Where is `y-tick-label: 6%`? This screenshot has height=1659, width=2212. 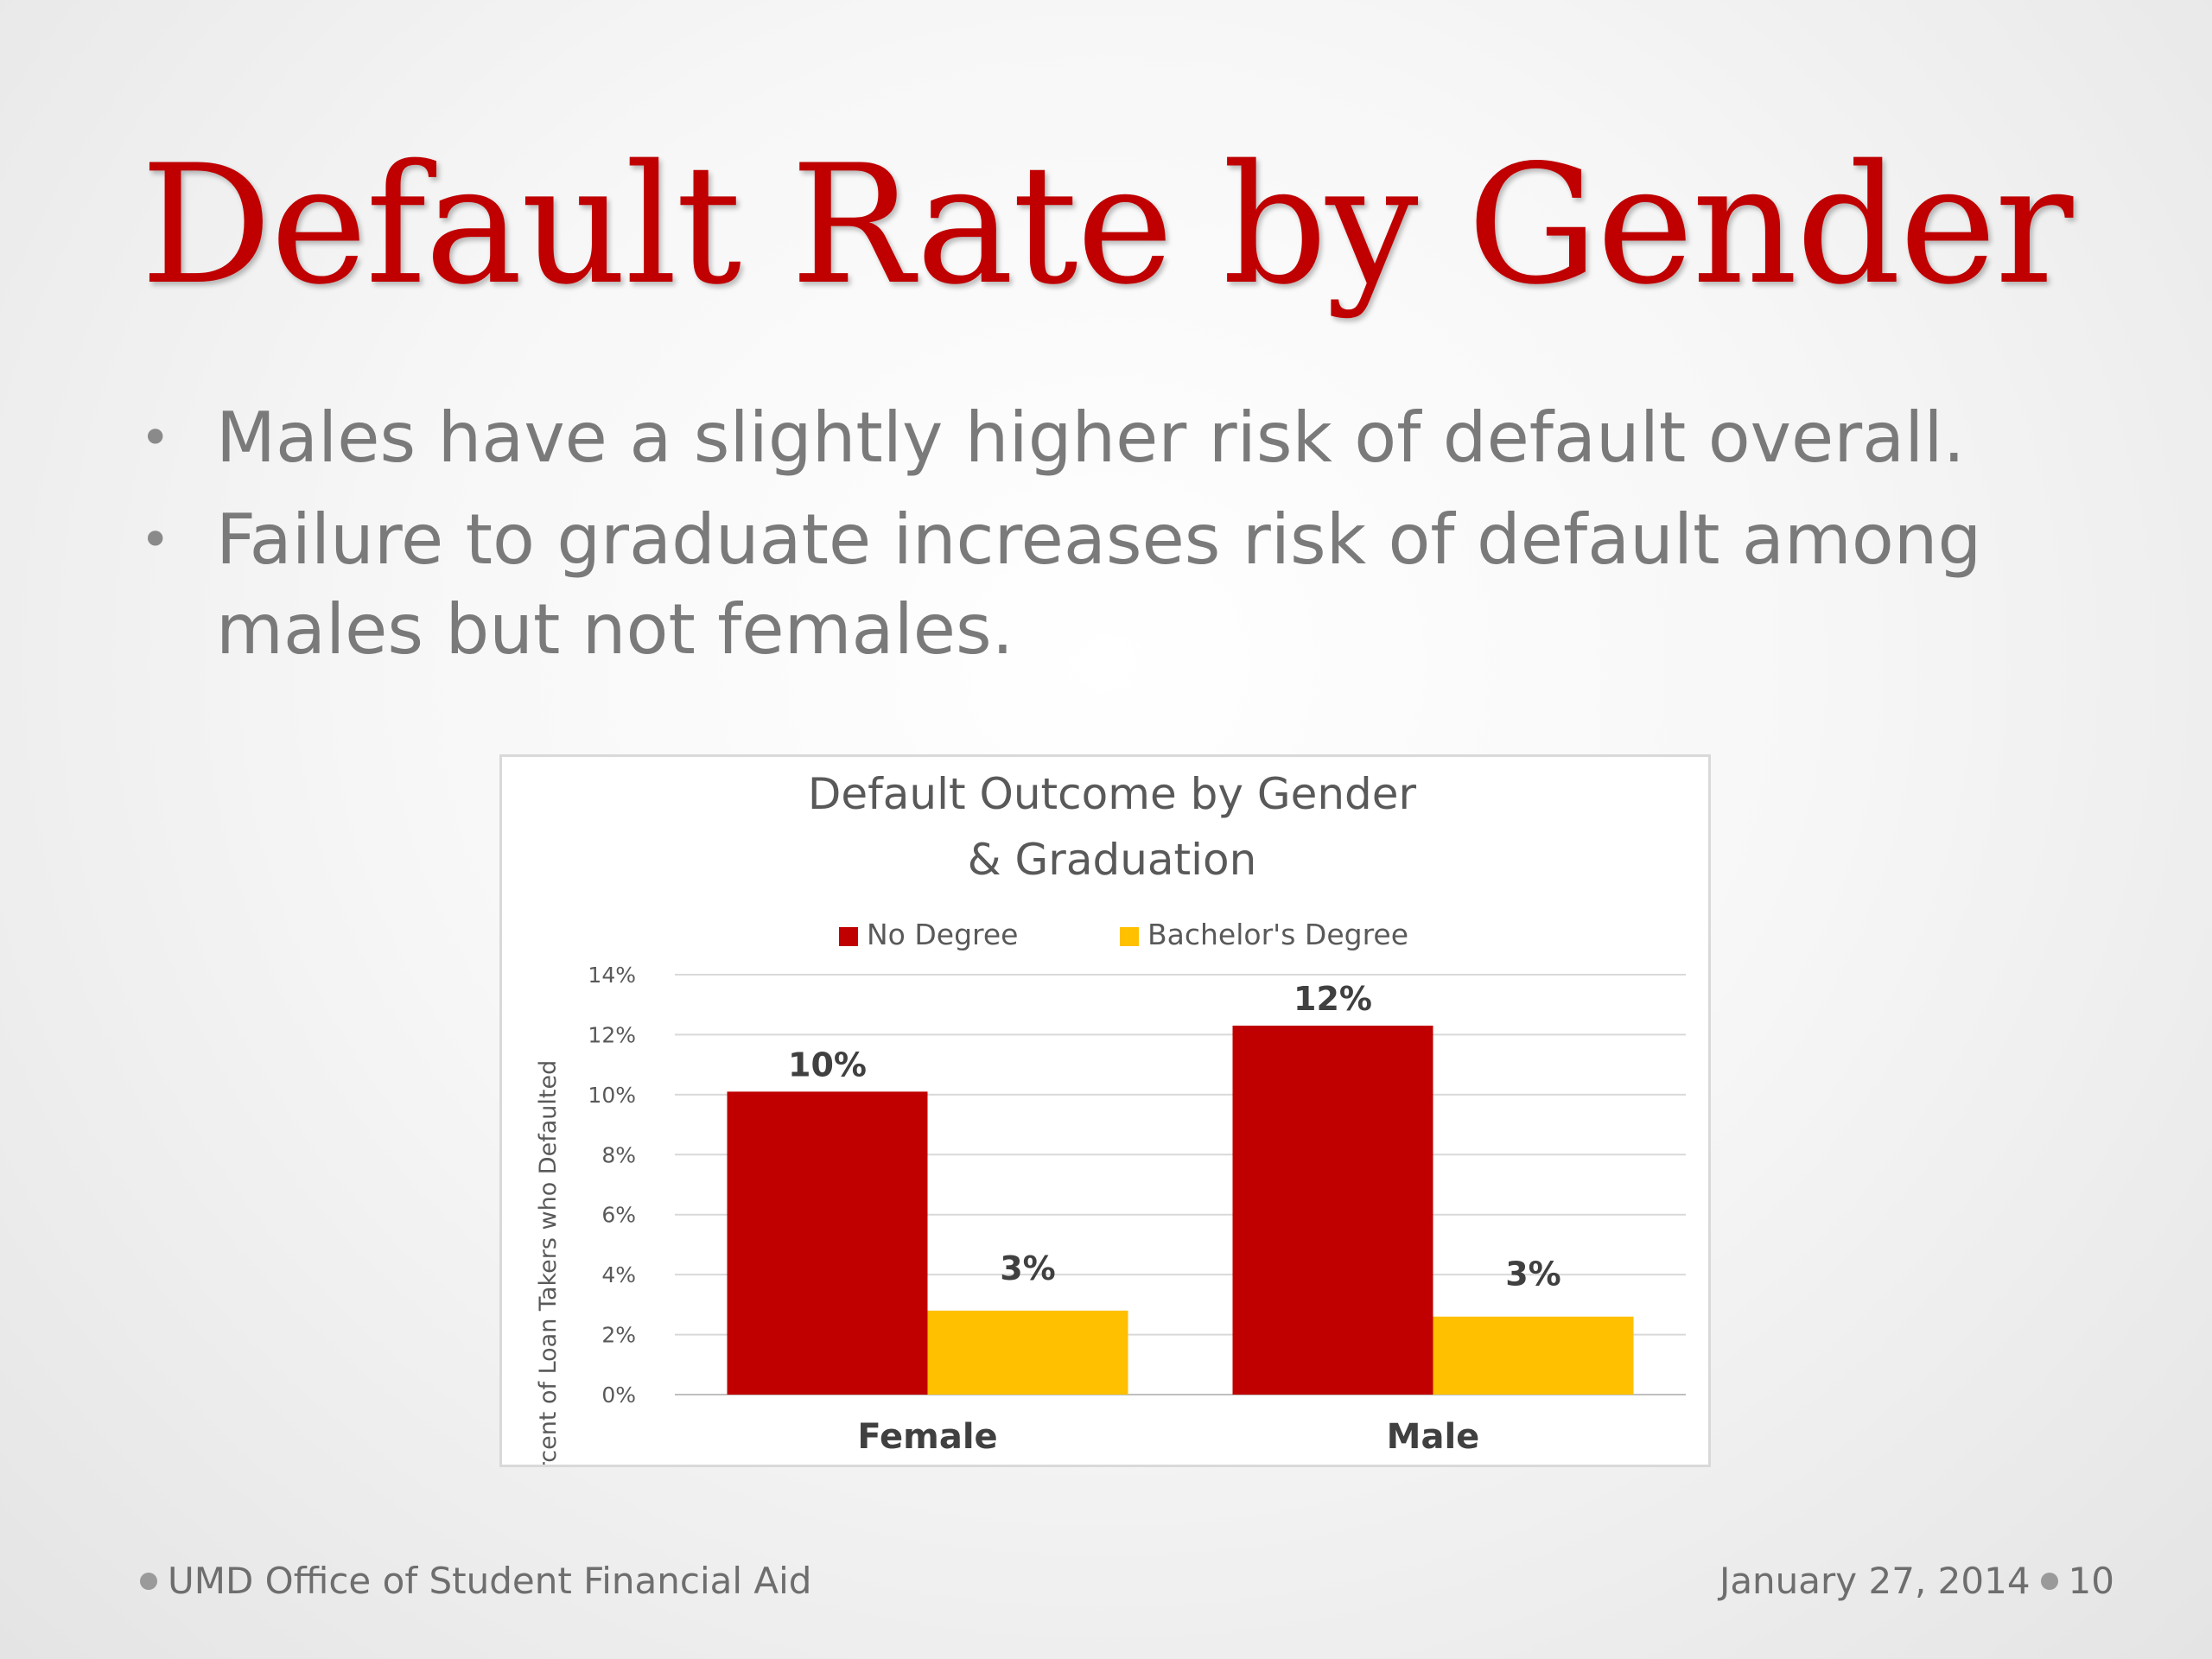 y-tick-label: 6% is located at coordinates (618, 1215).